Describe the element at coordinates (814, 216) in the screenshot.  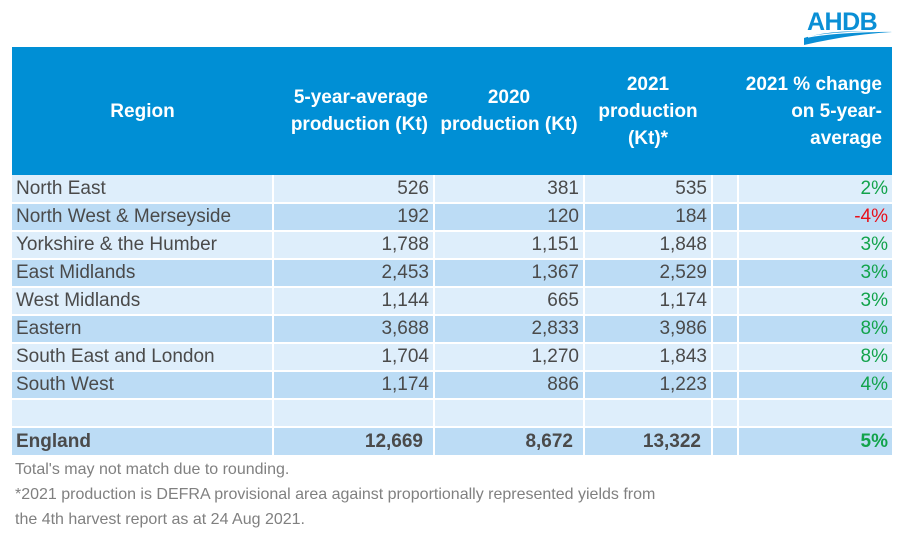
I see `cell-pct-change: -4%` at that location.